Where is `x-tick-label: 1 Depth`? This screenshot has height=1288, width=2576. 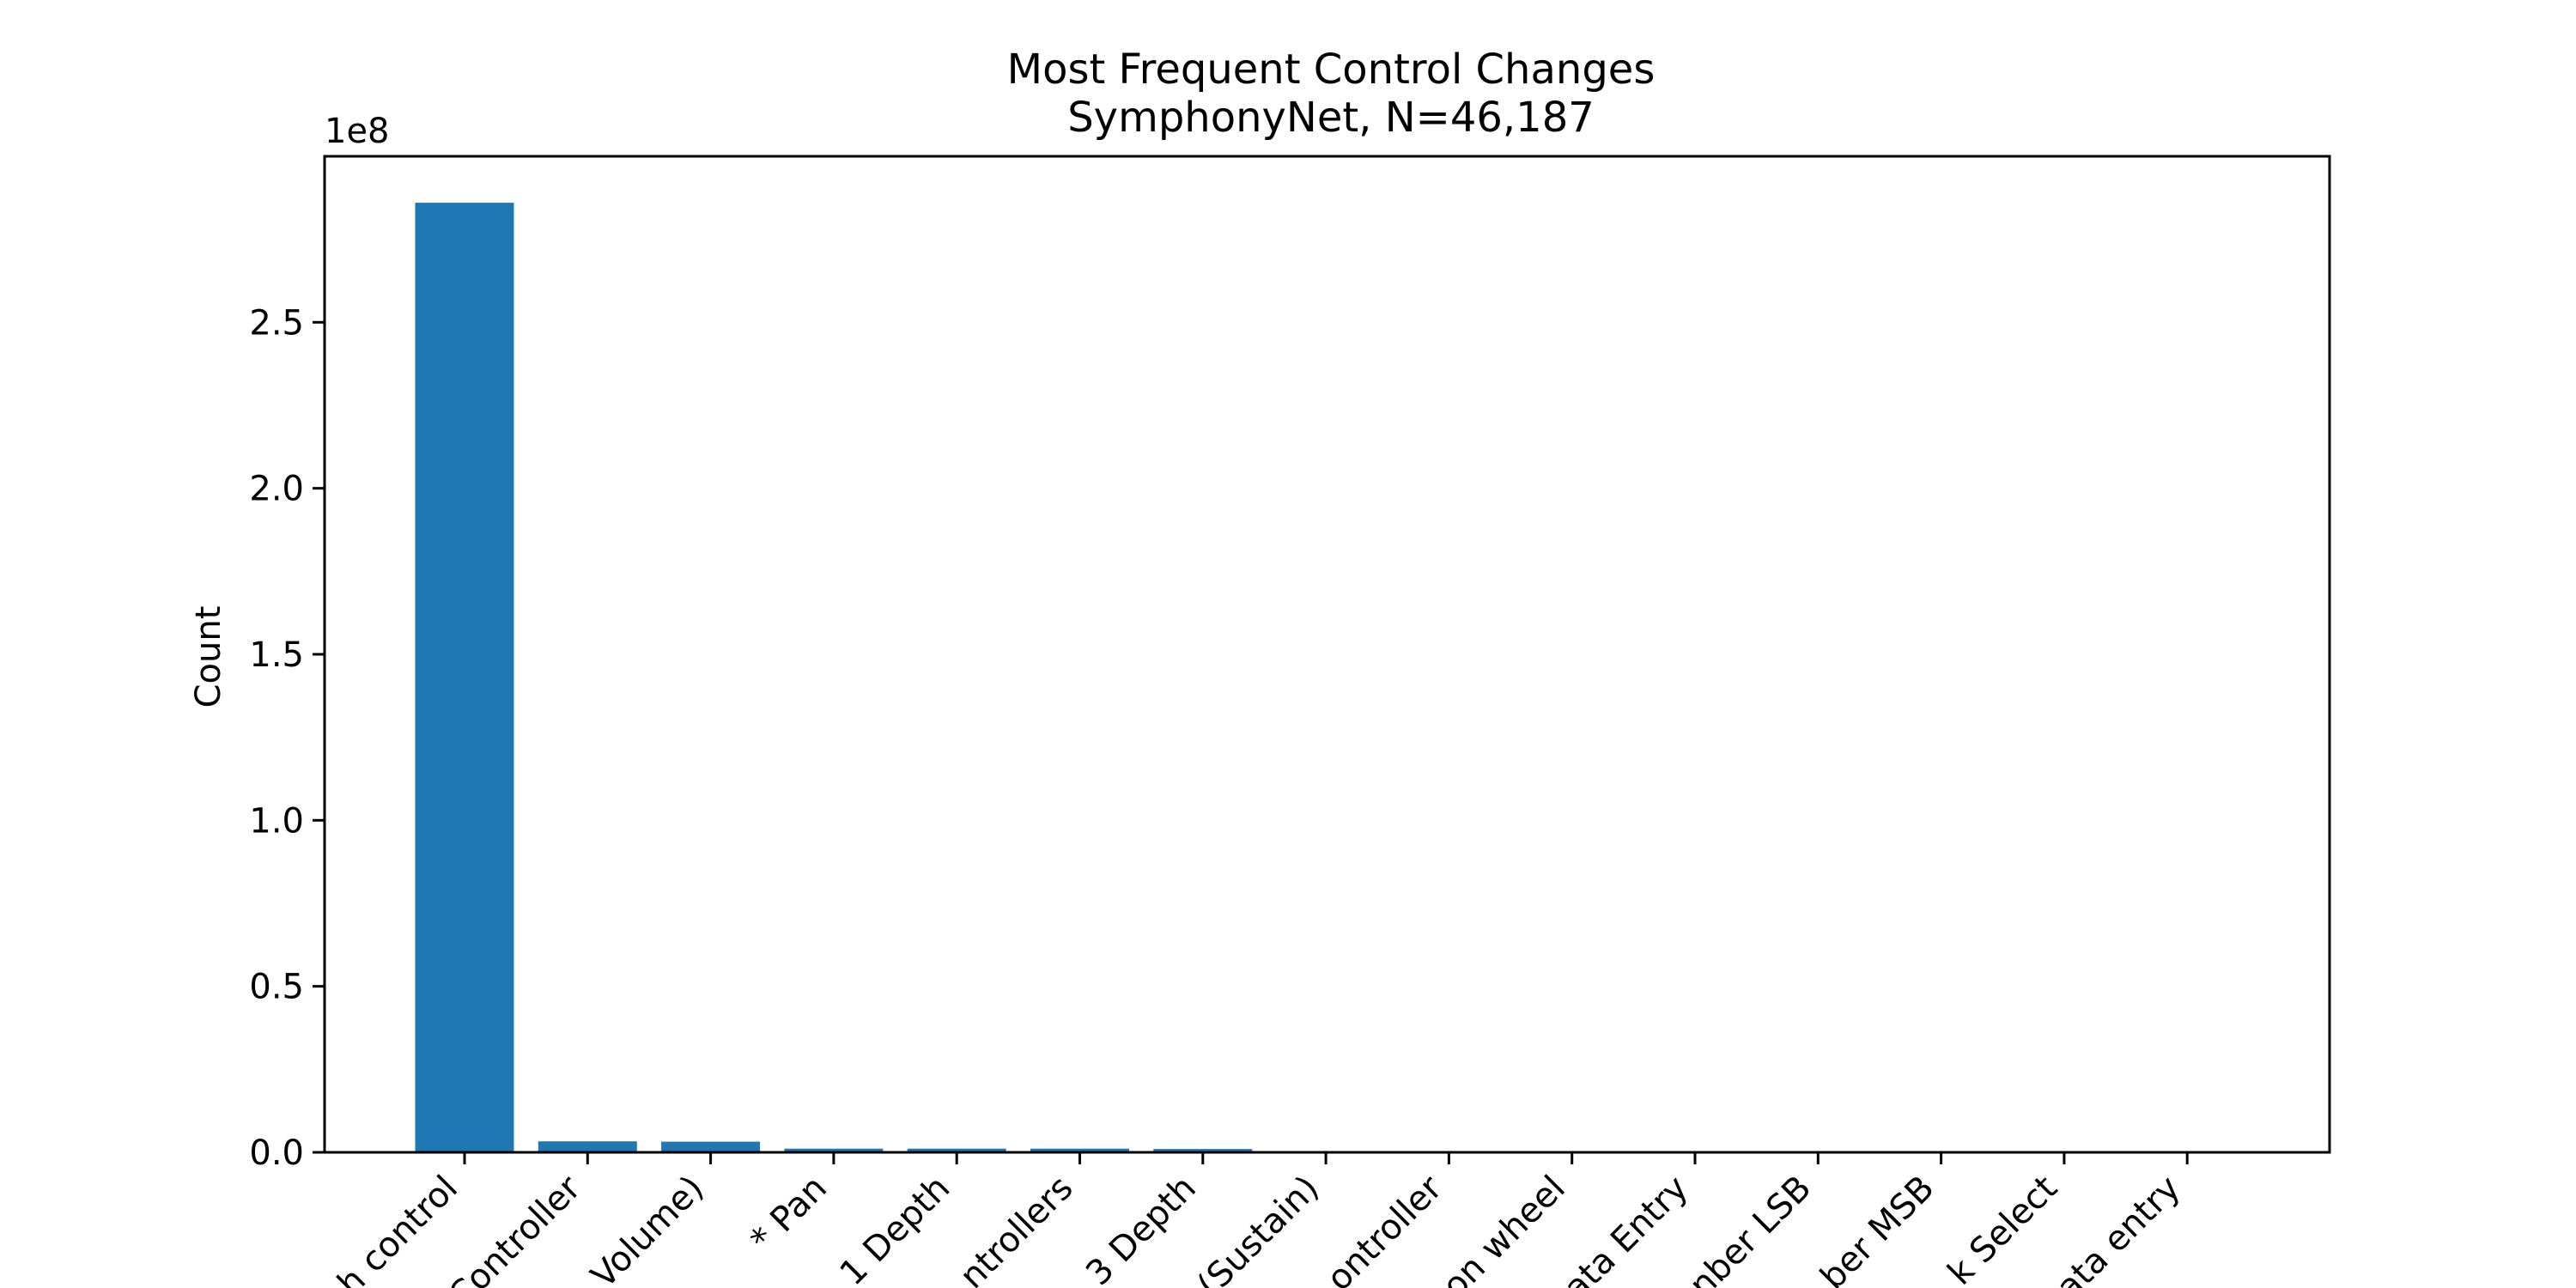
x-tick-label: 1 Depth is located at coordinates (896, 1228).